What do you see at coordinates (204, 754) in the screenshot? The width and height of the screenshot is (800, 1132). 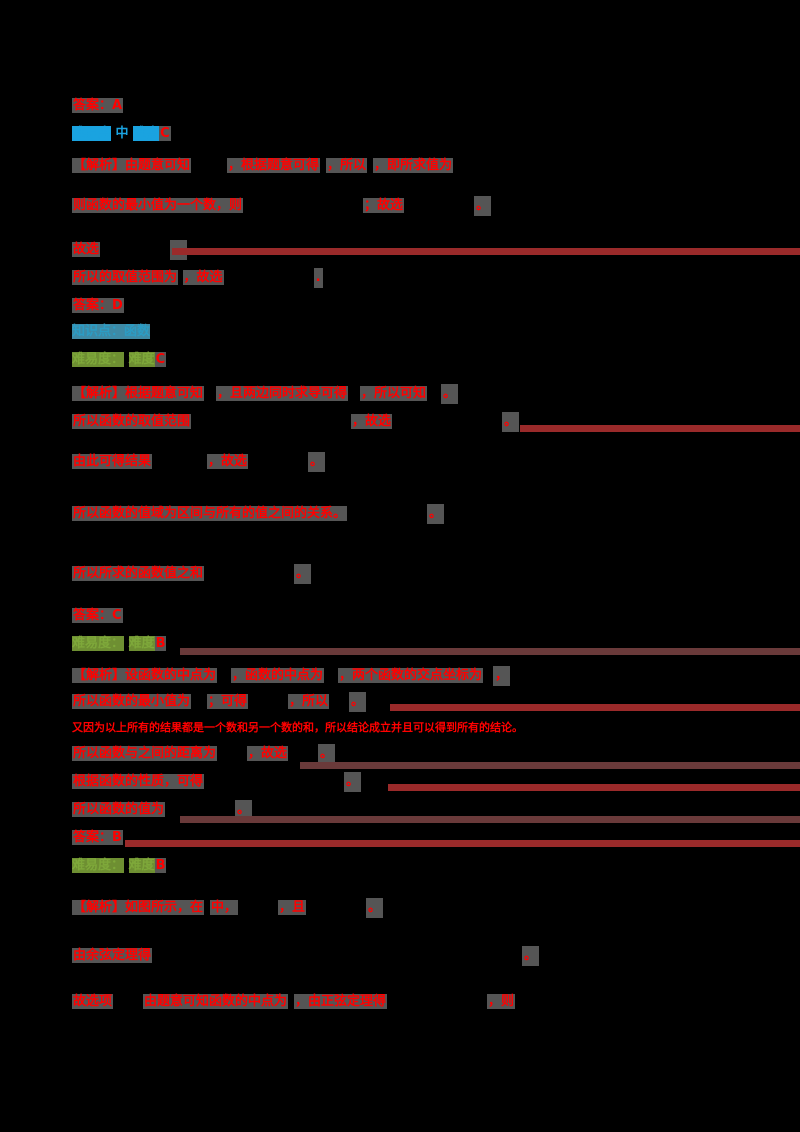 I see `analysis-line: 所以函数与之间的距离为 ，故选。` at bounding box center [204, 754].